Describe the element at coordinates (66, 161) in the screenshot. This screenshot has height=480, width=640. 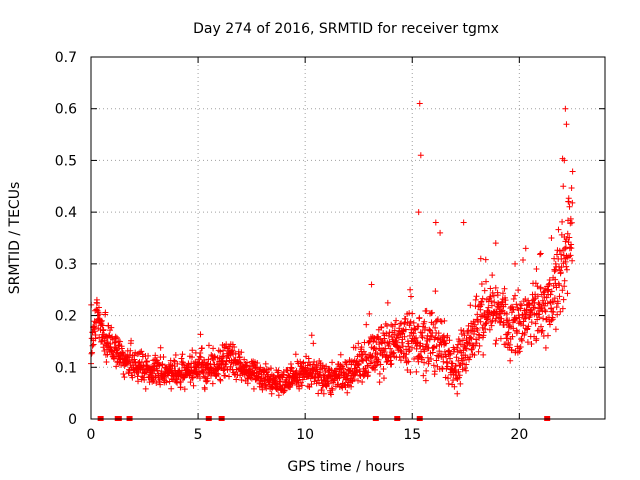
I see `y-tick-label: 0.5` at that location.